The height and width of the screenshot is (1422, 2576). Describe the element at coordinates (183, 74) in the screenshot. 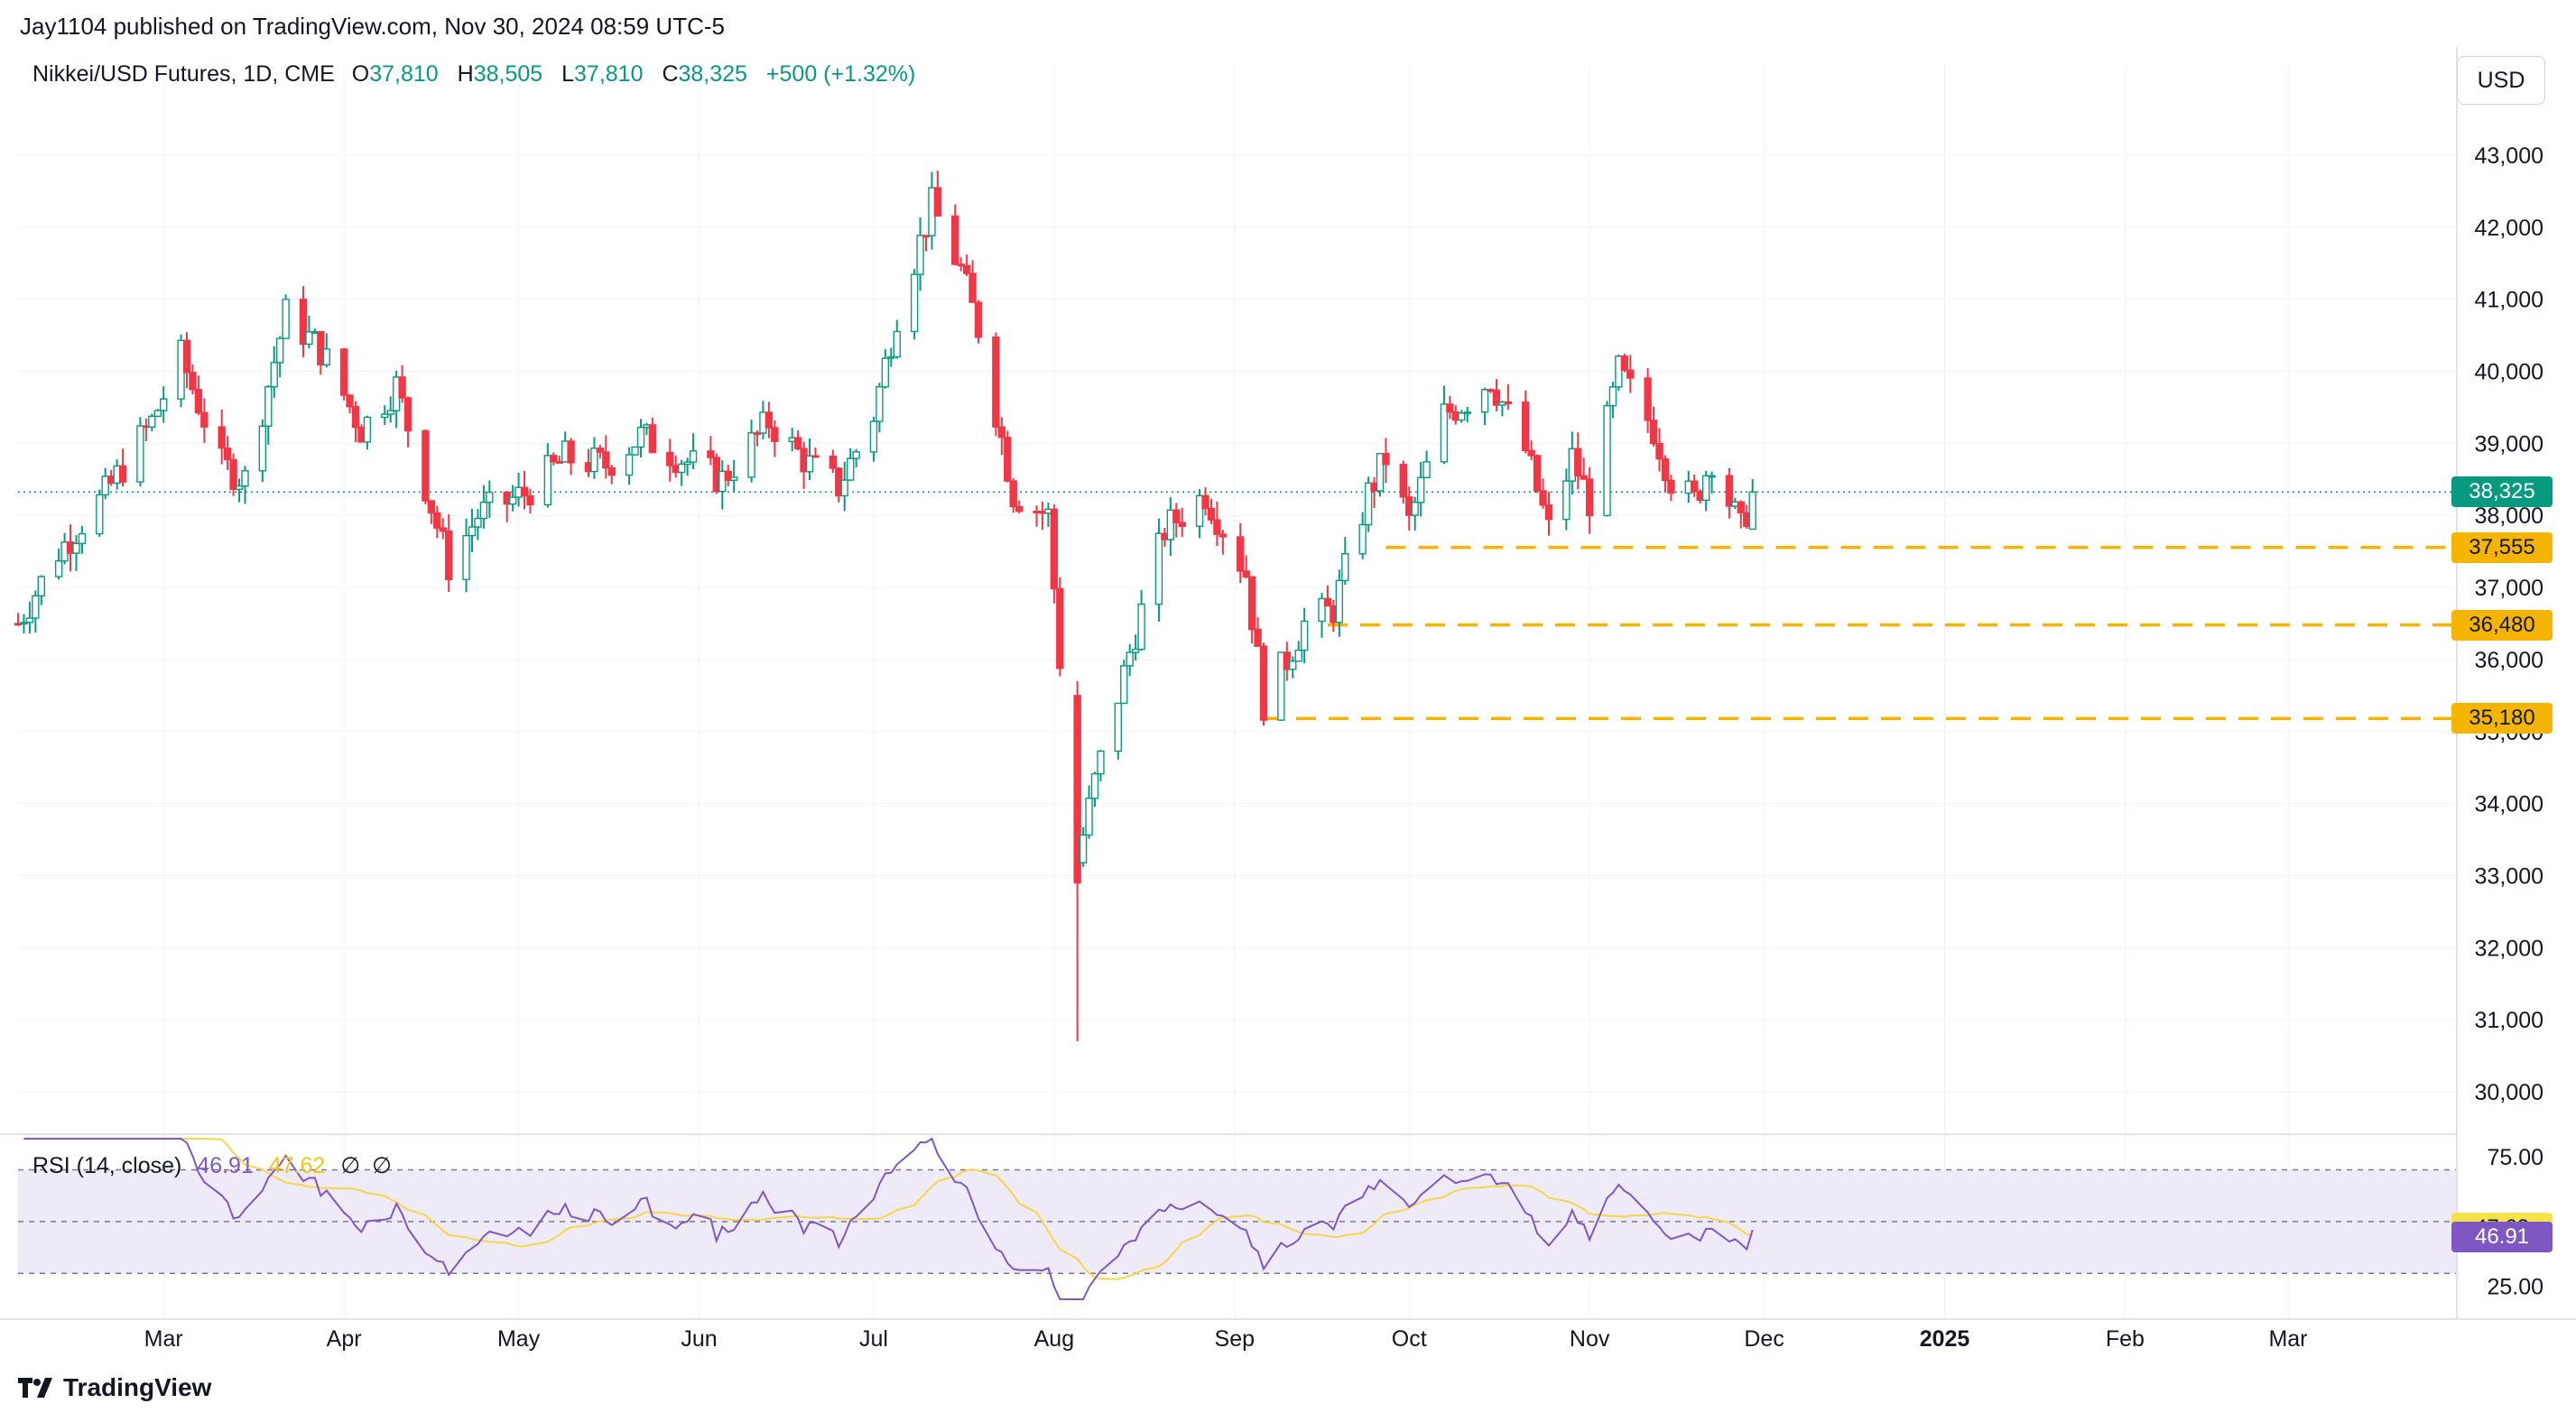

I see `symbol-name: Nikkei/USD Futures, 1D, CME` at that location.